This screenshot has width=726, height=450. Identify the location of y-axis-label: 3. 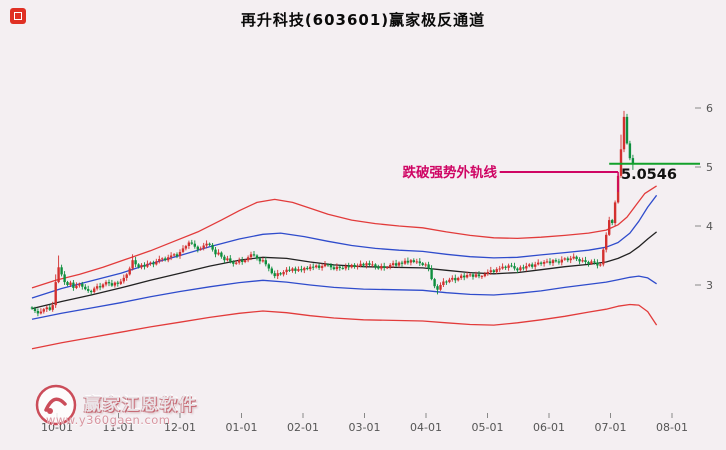
(709, 285).